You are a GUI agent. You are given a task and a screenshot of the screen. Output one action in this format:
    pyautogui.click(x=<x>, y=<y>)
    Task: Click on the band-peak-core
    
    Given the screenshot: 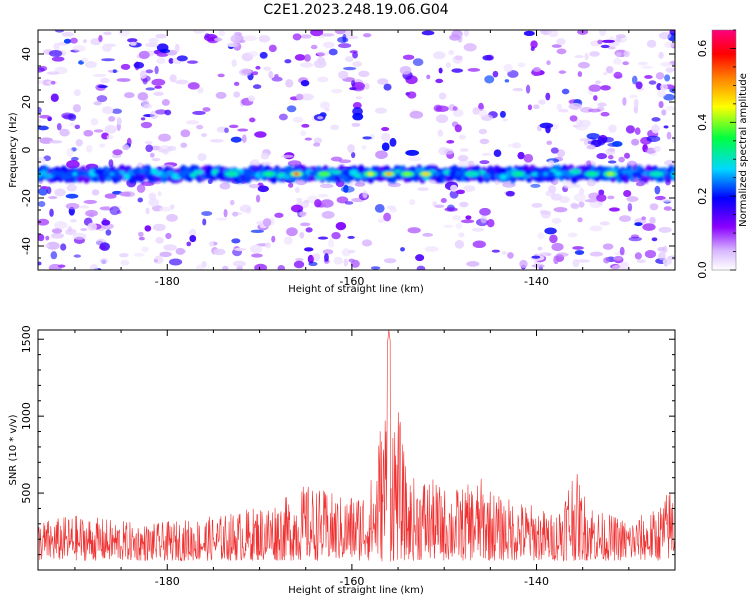 What is the action you would take?
    pyautogui.click(x=296, y=174)
    